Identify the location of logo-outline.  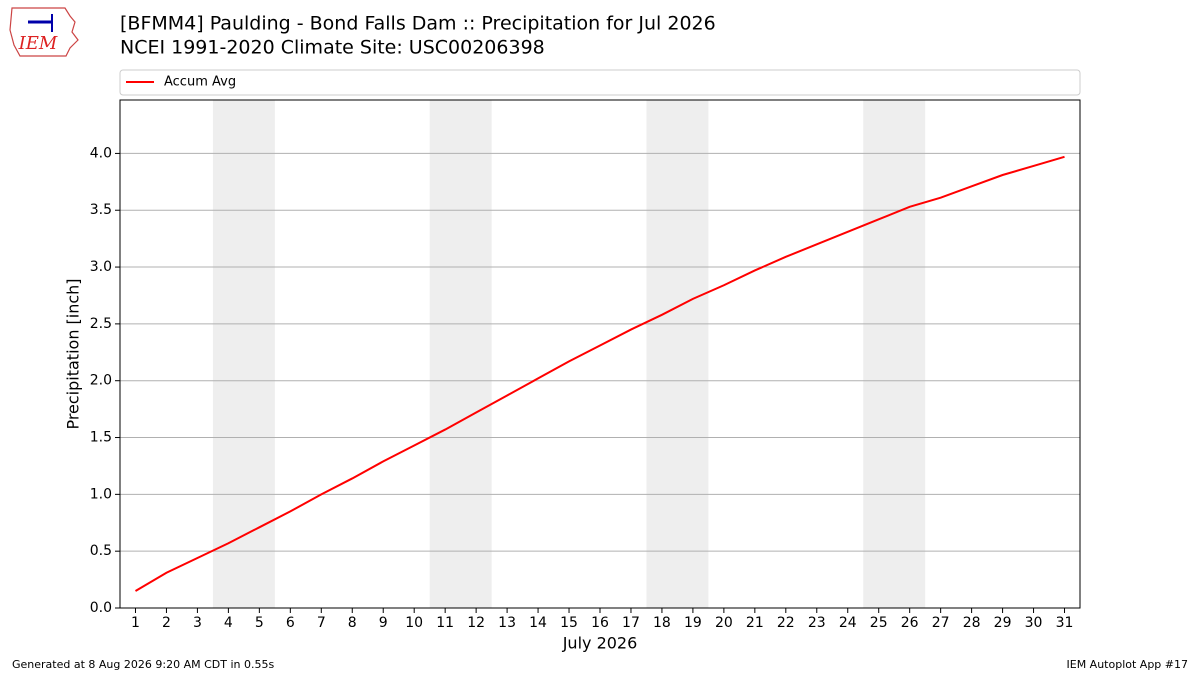
(44, 32).